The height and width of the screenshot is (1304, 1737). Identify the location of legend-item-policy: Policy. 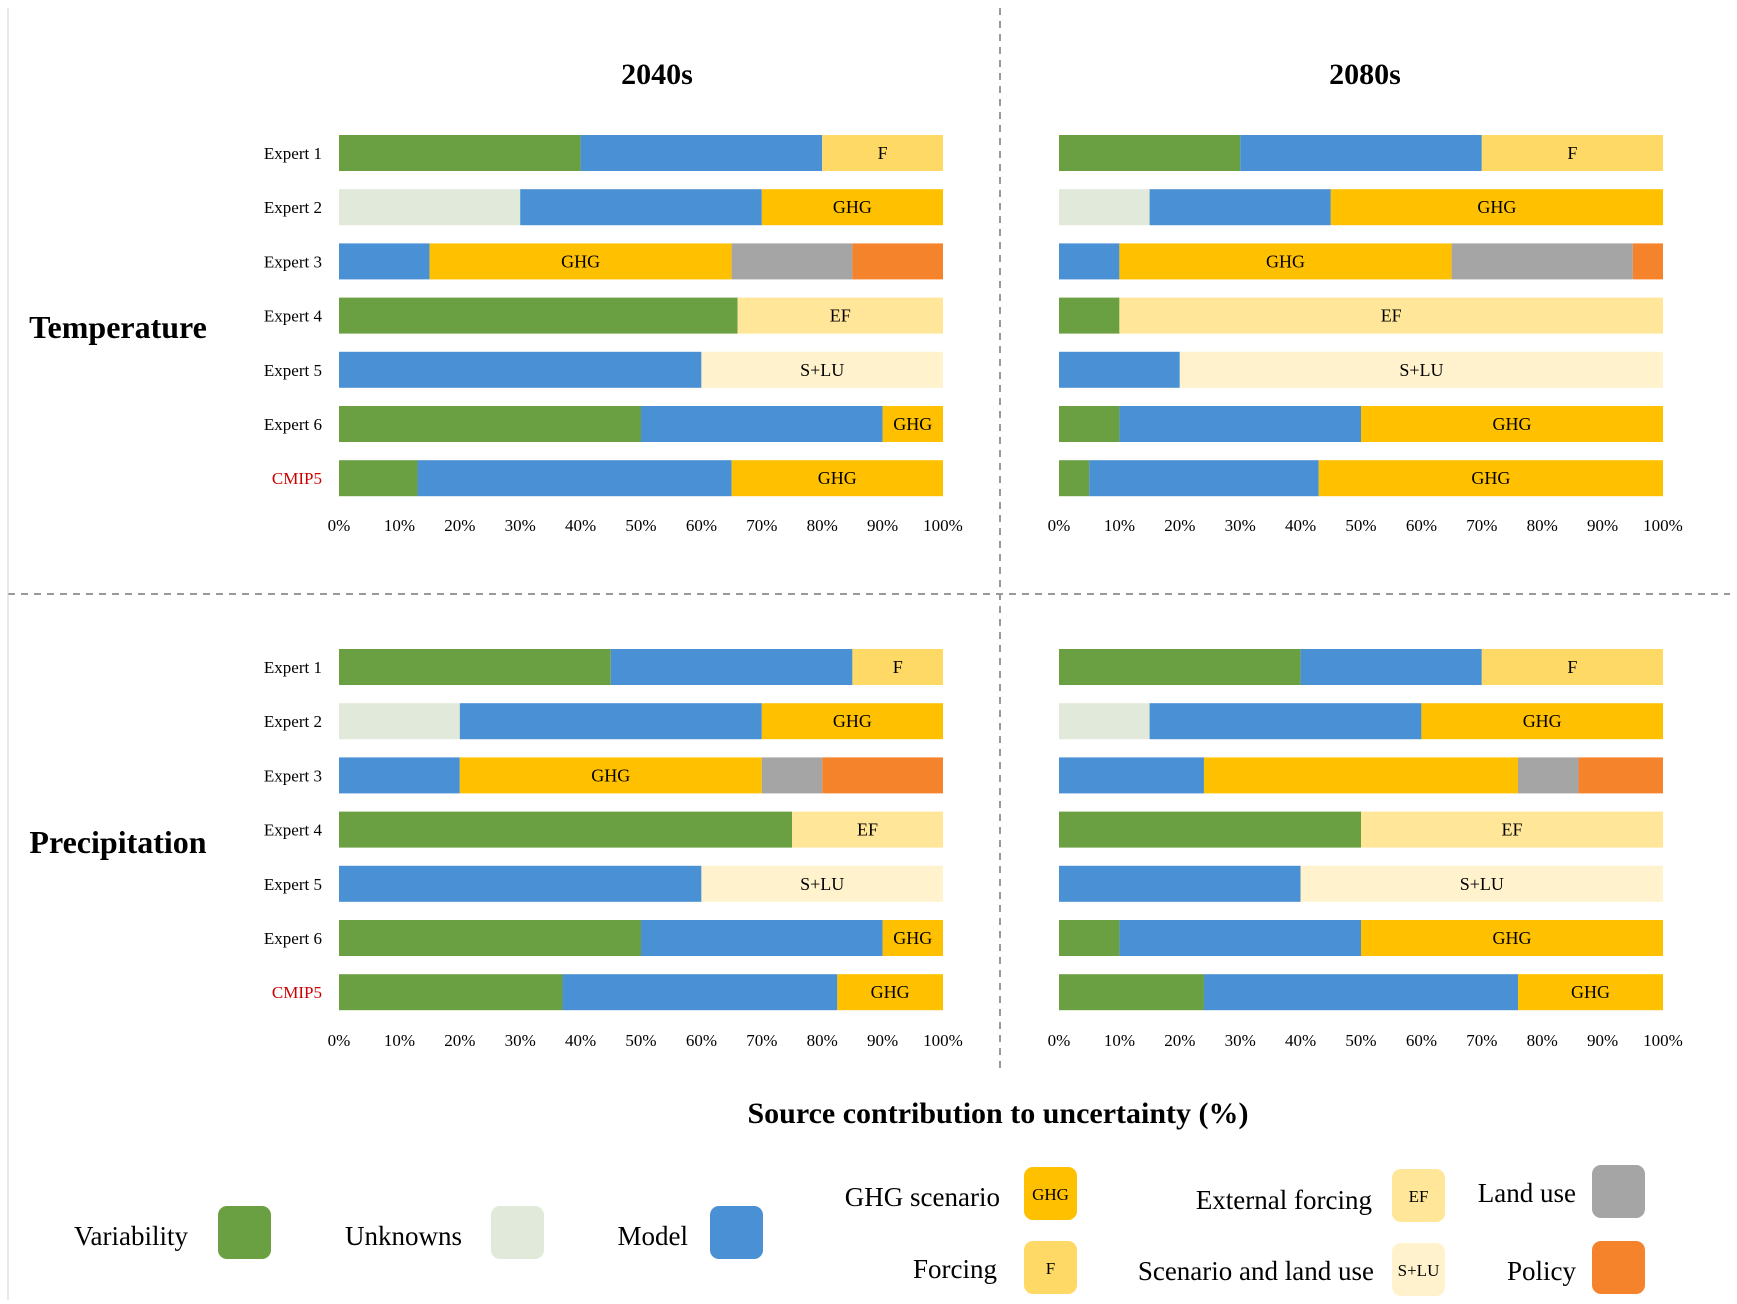
(1576, 1267).